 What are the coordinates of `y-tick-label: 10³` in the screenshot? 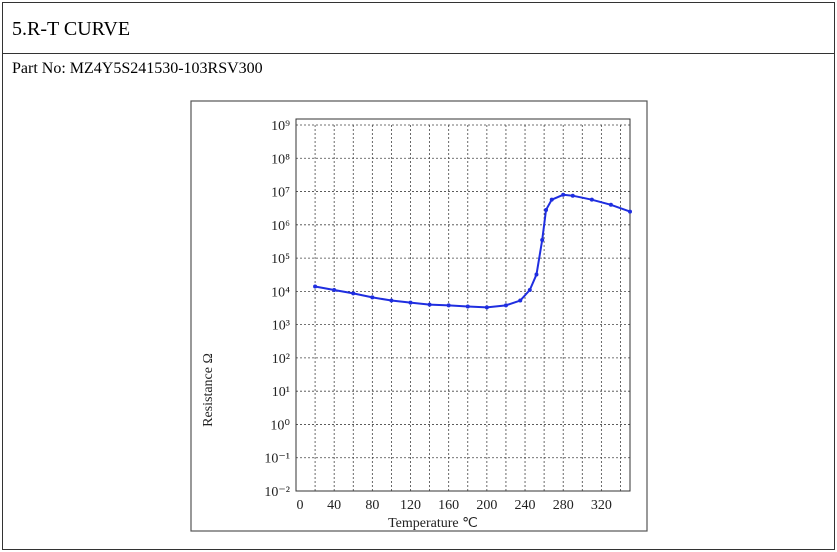 It's located at (281, 326).